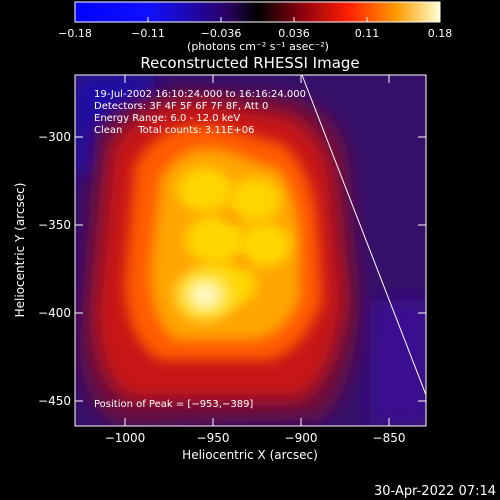  What do you see at coordinates (200, 94) in the screenshot?
I see `annotation-time-range: 19-Jul-2002 16:10:24.000 to 16:16:24.000` at bounding box center [200, 94].